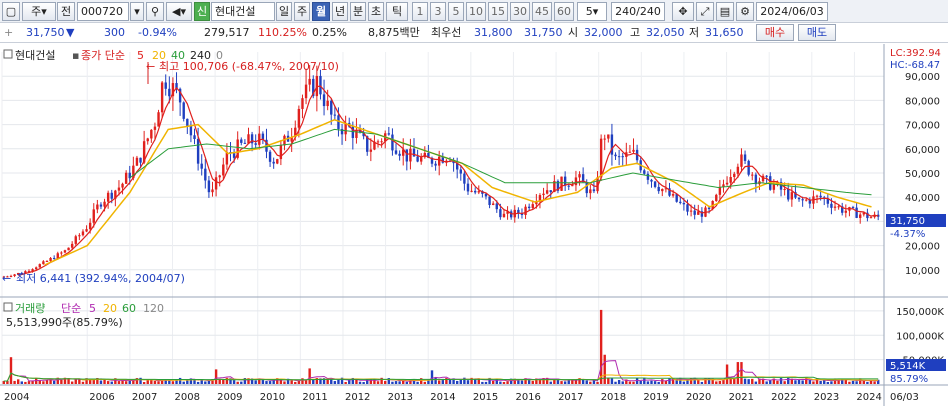 This screenshot has width=948, height=409. I want to click on window-menu-icon: ▢, so click(11, 11).